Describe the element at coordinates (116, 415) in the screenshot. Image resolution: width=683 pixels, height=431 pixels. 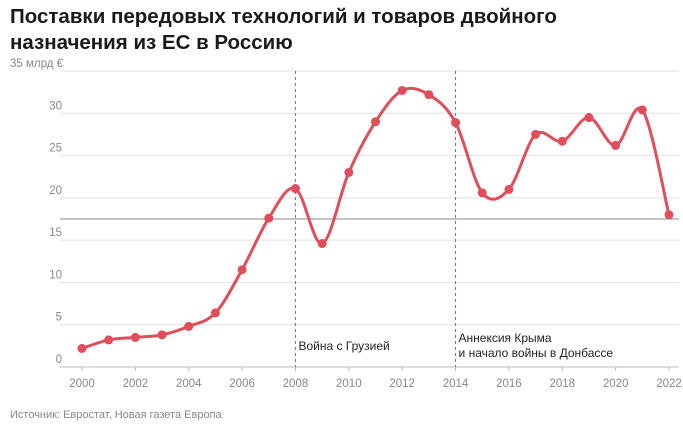
I see `source-note: Источник: Евростат, Новая газета Европа` at that location.